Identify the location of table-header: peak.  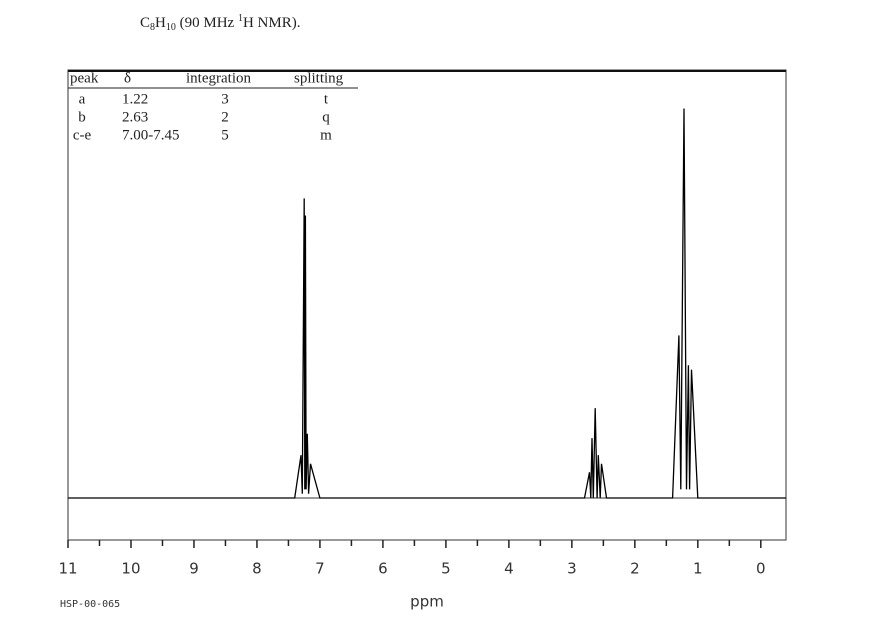
(84, 78).